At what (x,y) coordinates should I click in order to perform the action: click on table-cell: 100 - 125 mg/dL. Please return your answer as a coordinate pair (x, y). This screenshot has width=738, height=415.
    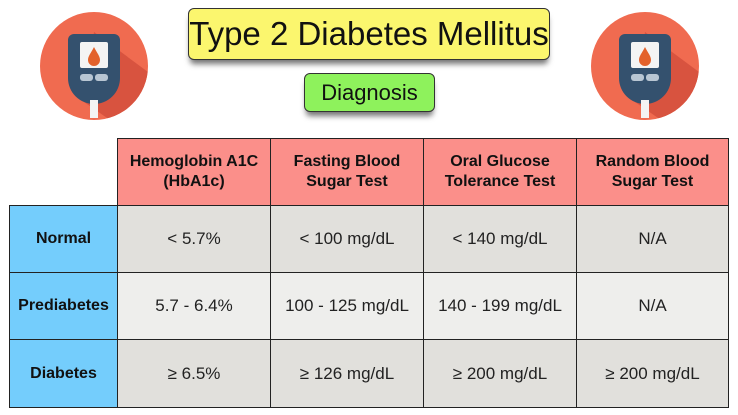
    Looking at the image, I should click on (347, 306).